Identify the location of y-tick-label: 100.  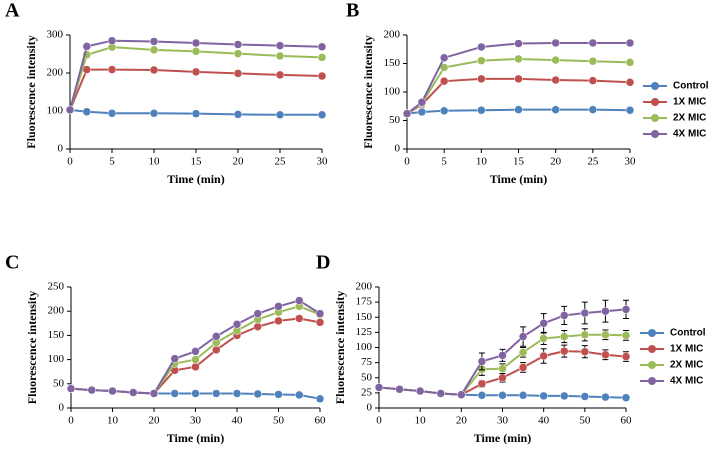
(364, 347).